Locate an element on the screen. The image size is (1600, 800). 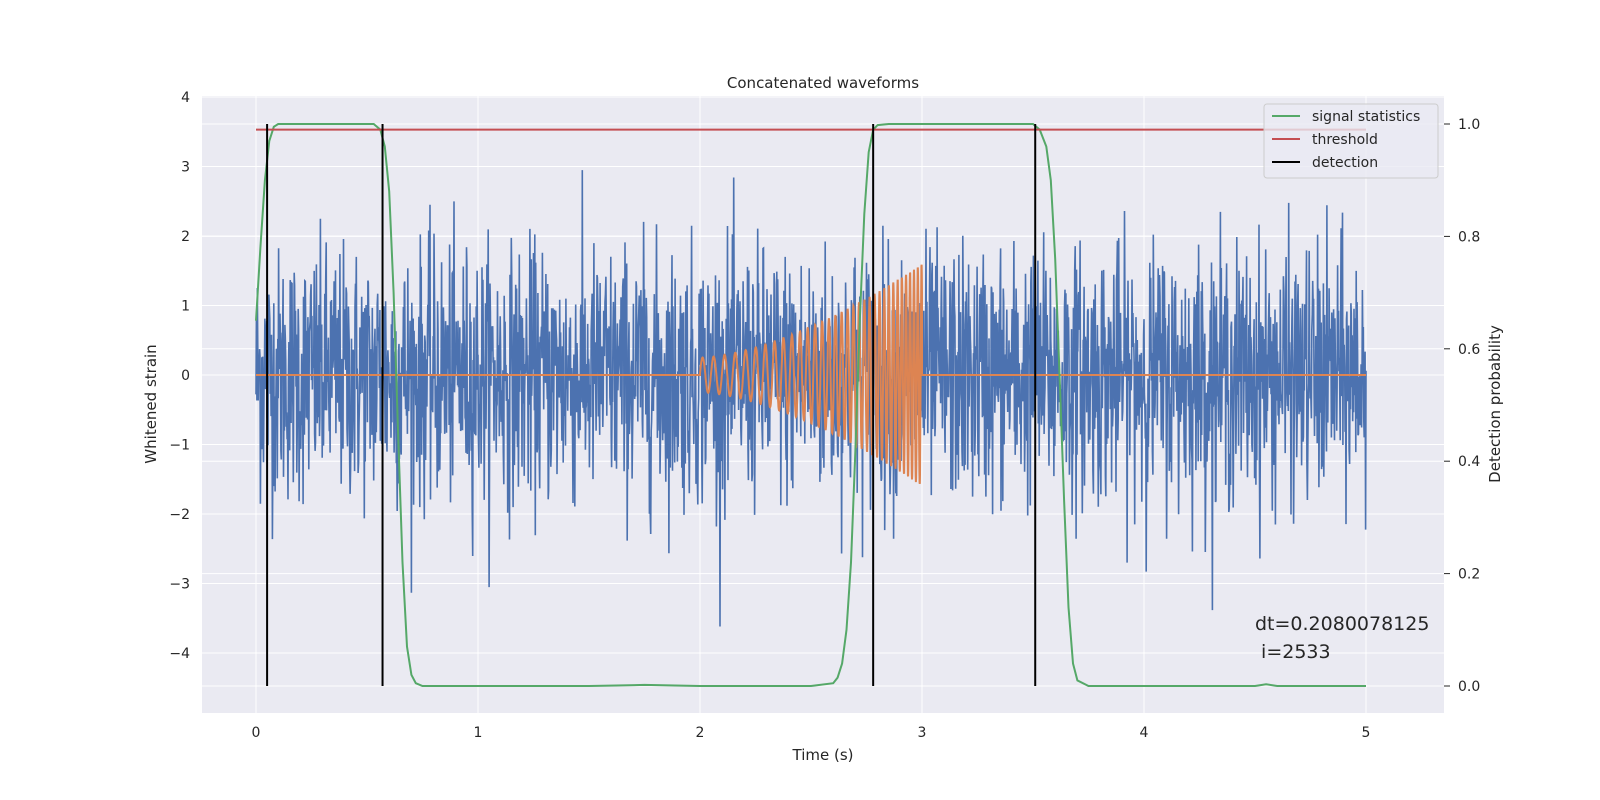
x-tick-label: 4 is located at coordinates (1144, 733).